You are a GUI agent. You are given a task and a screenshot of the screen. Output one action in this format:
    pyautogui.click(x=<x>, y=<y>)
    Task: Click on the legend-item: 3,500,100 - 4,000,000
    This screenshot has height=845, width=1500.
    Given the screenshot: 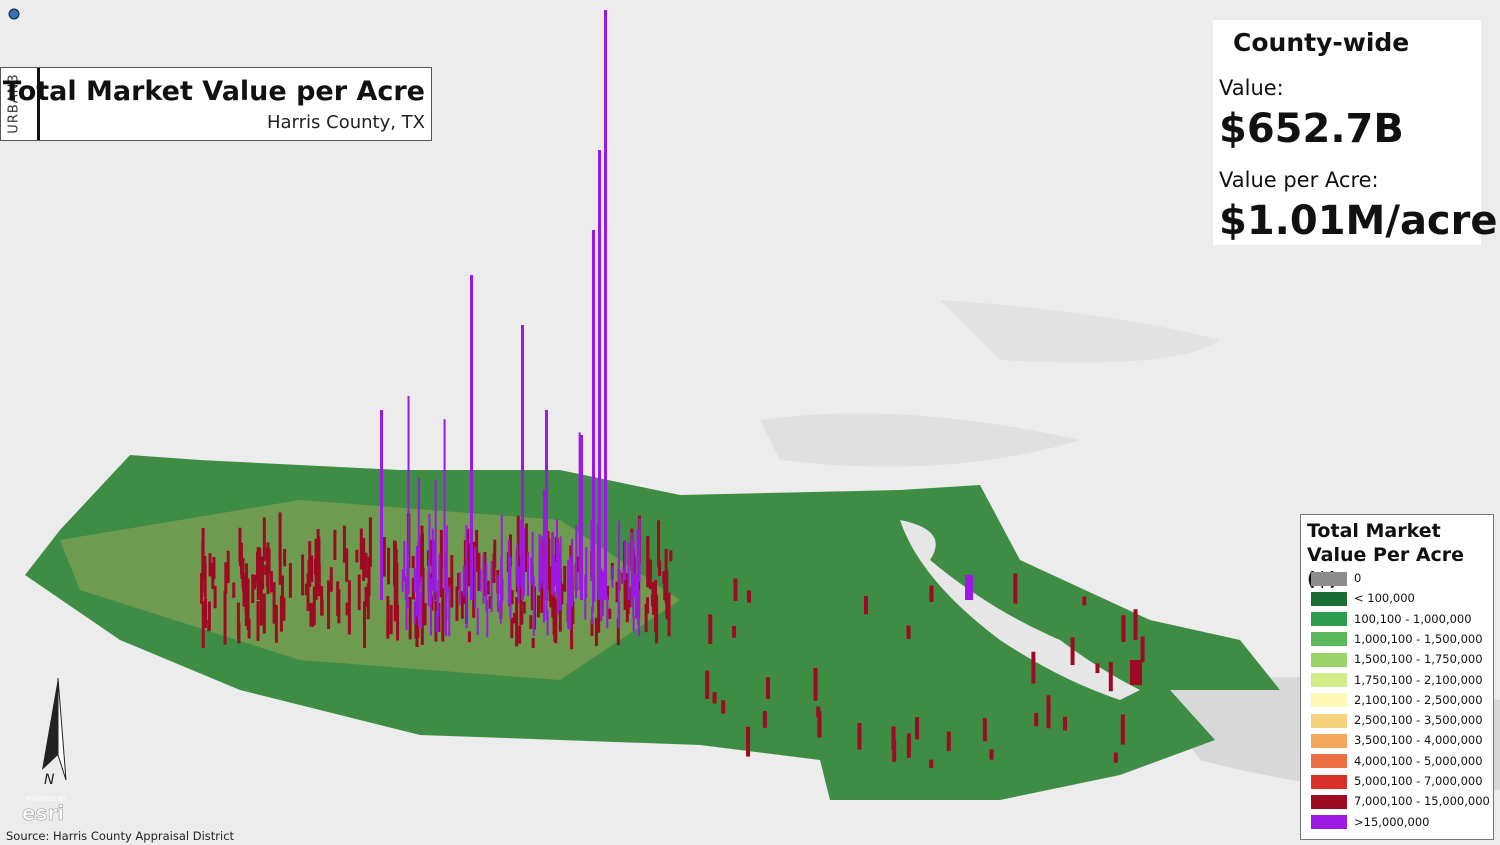 What is the action you would take?
    pyautogui.click(x=1397, y=740)
    